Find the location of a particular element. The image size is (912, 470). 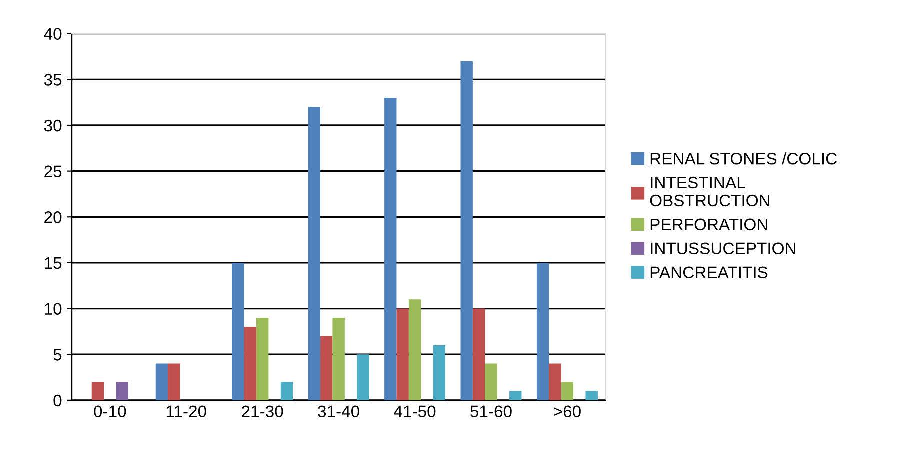

legend-label: RENAL STONES /COLIC is located at coordinates (743, 158).